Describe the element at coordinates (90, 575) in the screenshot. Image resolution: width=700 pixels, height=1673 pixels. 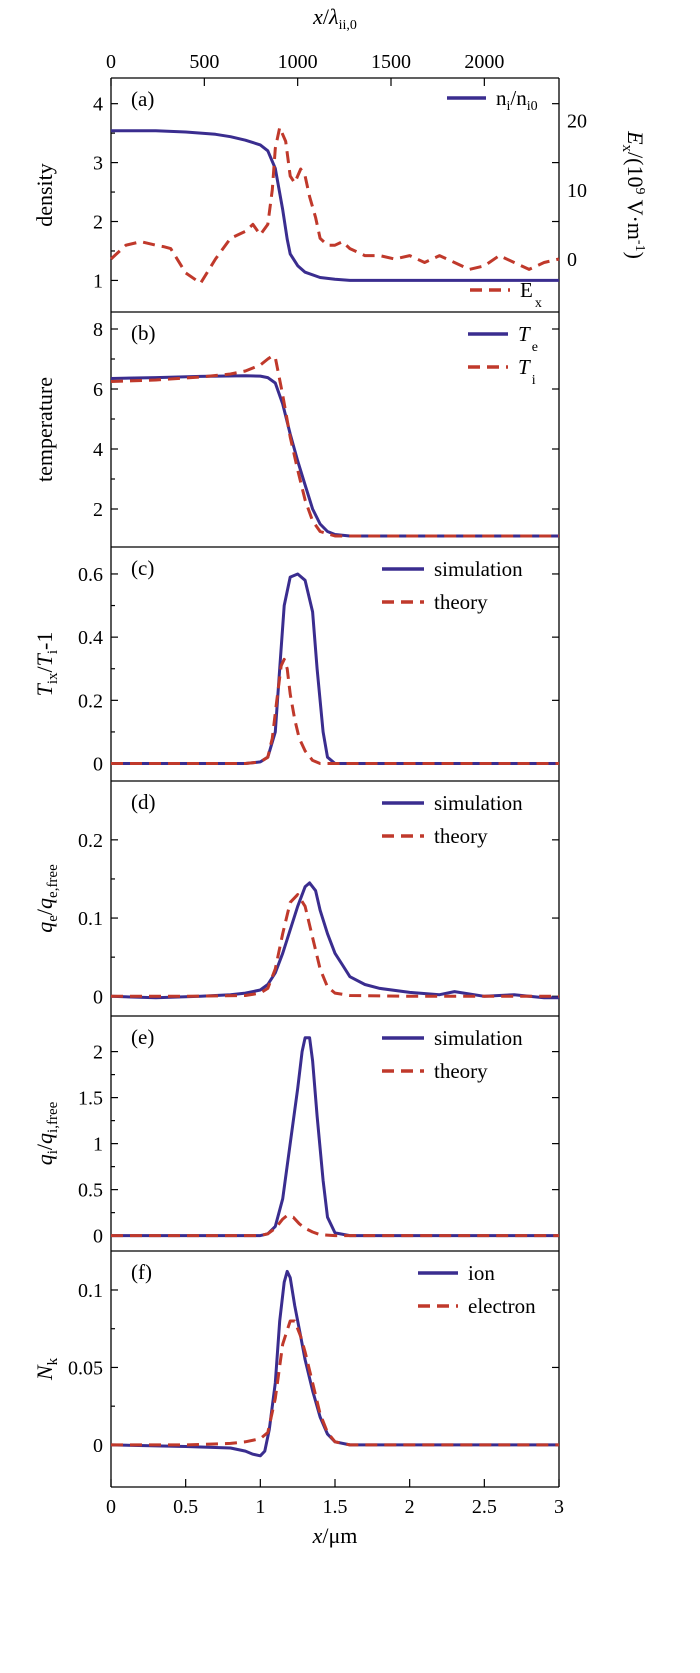
I see `y-tick-label: 0.6` at that location.